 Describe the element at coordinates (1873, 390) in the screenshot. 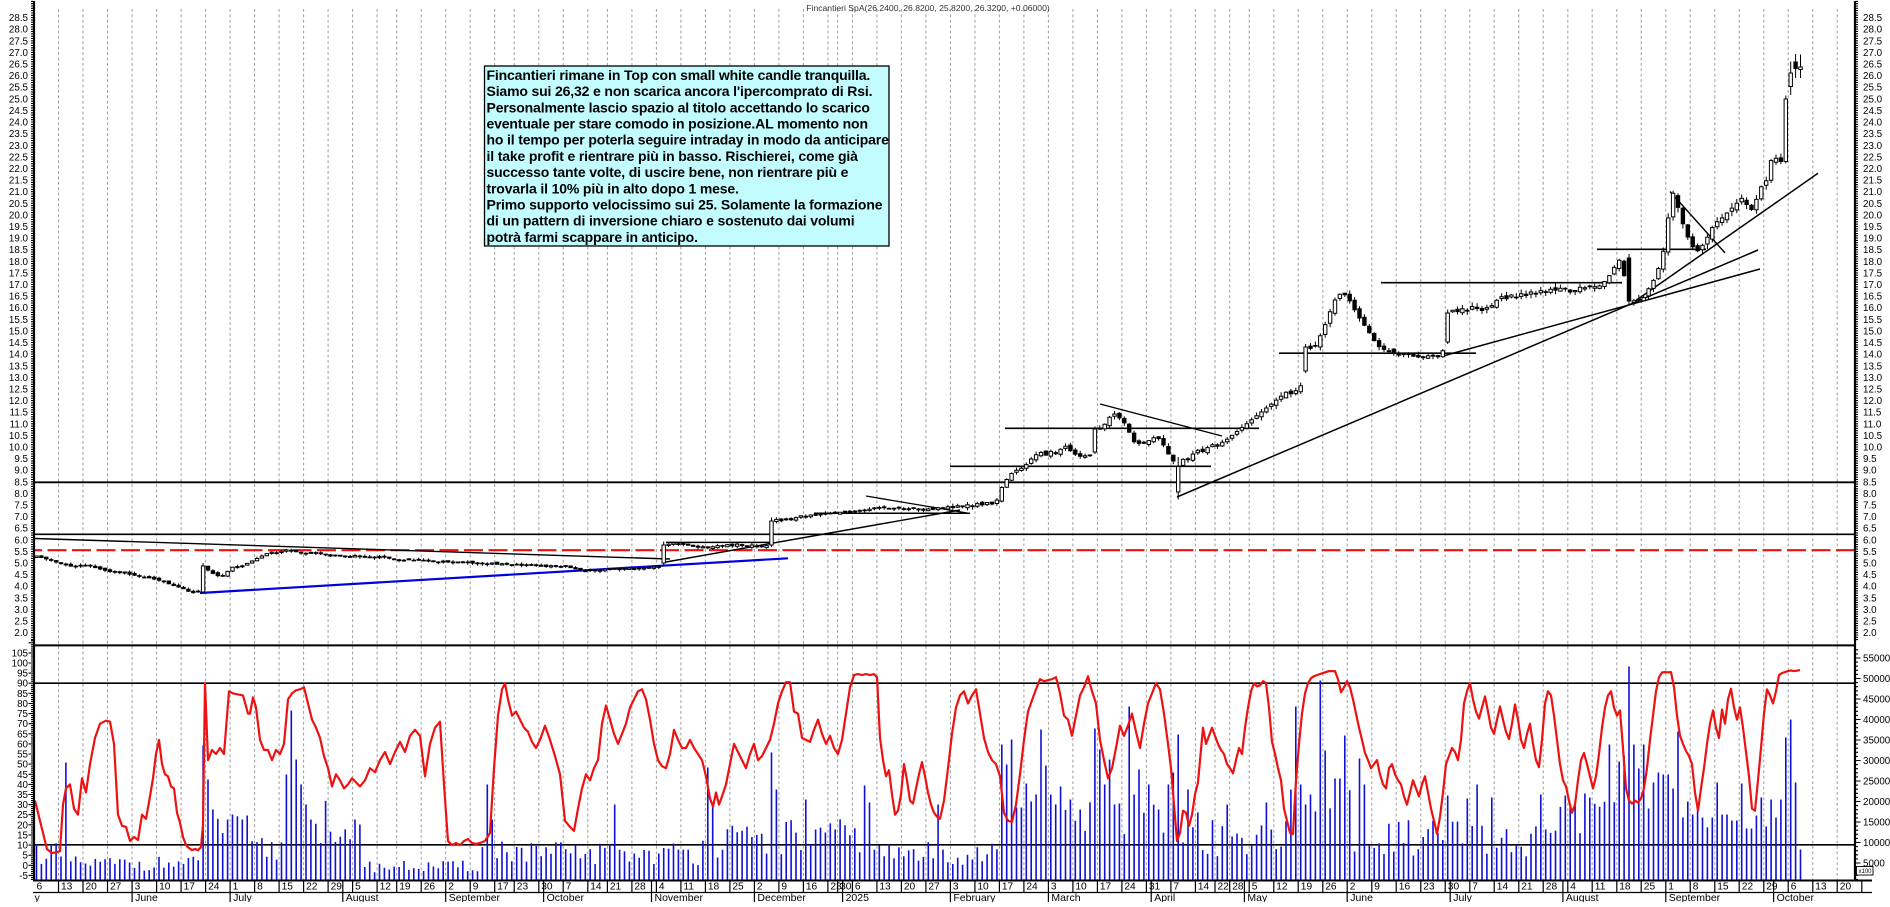

I see `svg-text: 12.5` at that location.